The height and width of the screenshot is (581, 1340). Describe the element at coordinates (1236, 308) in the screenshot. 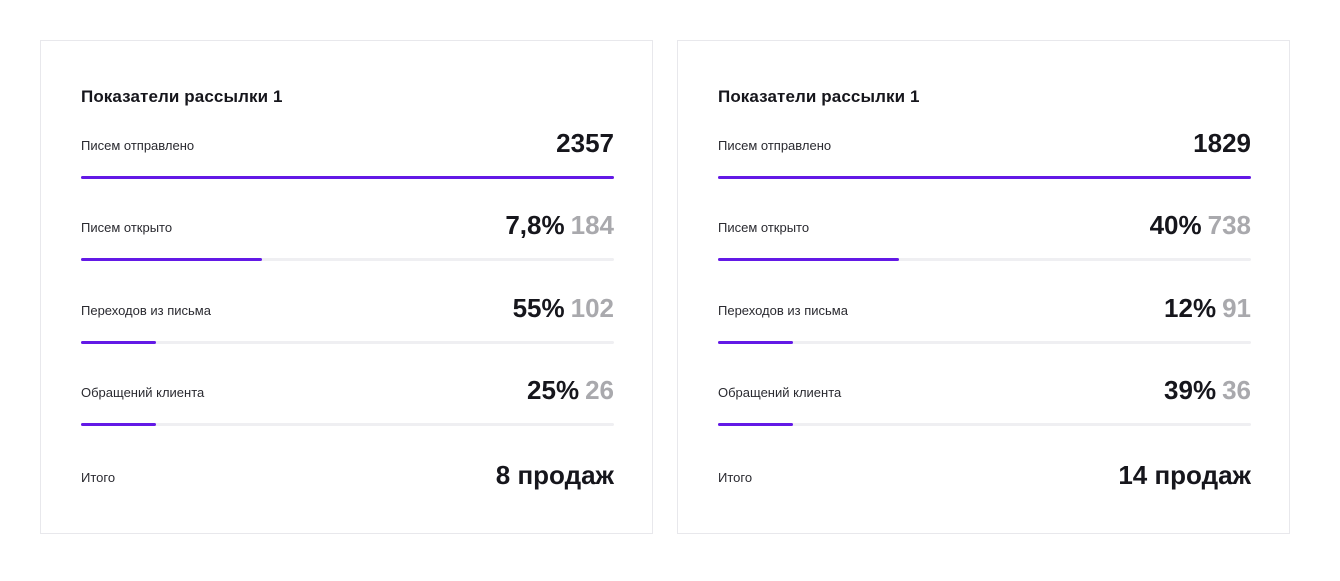

I see `metric-secondary-value: 91` at that location.